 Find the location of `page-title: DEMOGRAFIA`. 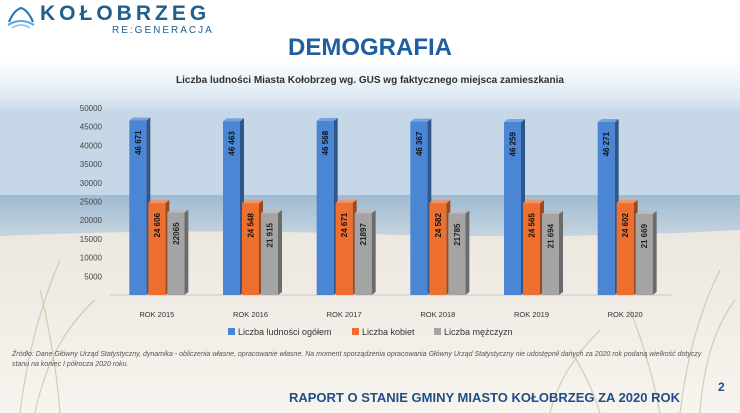

page-title: DEMOGRAFIA is located at coordinates (370, 47).